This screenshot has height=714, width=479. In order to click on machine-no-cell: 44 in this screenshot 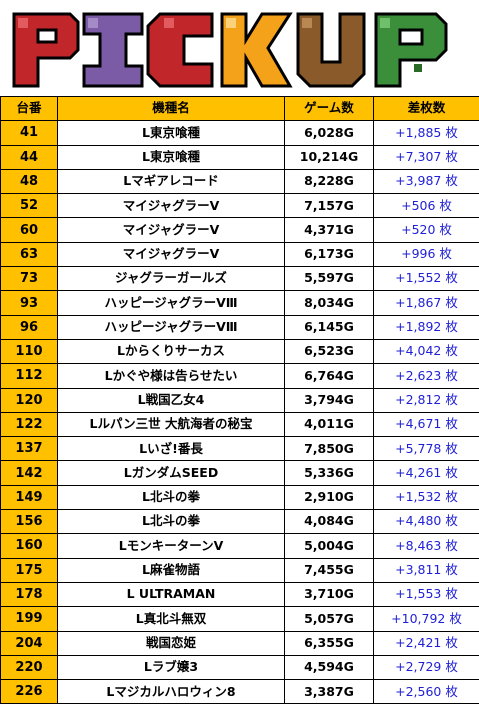, I will do `click(29, 157)`.